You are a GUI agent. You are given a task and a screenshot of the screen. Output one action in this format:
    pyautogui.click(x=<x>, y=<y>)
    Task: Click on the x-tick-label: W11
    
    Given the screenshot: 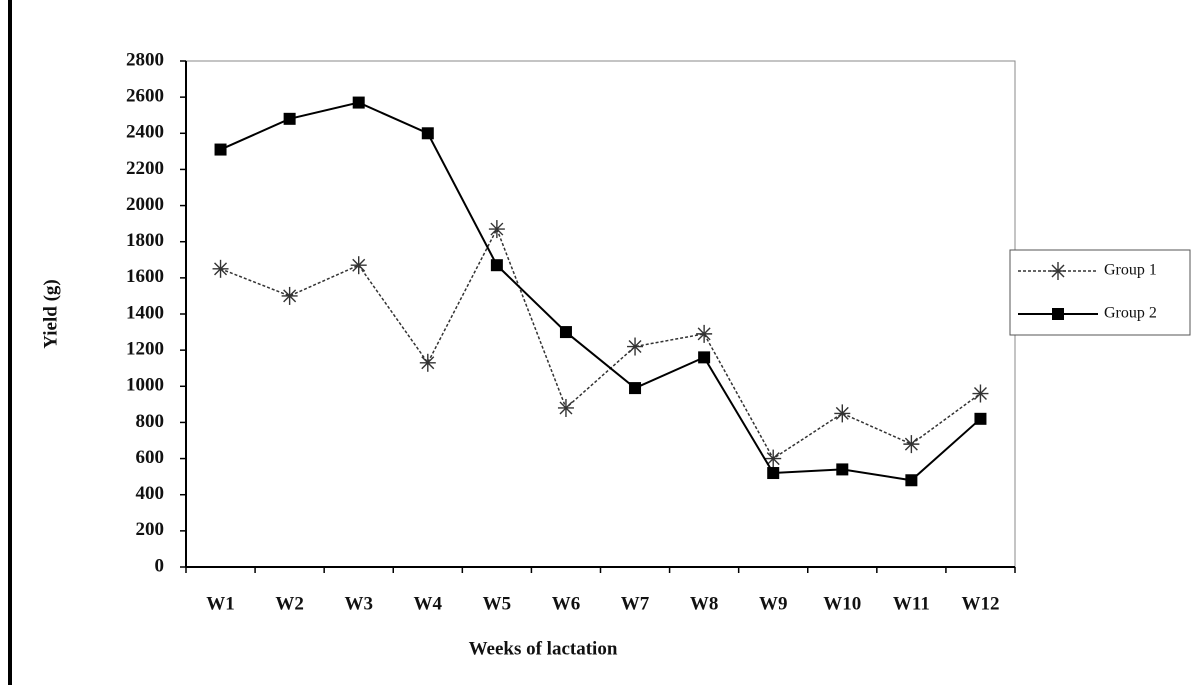 What is the action you would take?
    pyautogui.click(x=911, y=603)
    